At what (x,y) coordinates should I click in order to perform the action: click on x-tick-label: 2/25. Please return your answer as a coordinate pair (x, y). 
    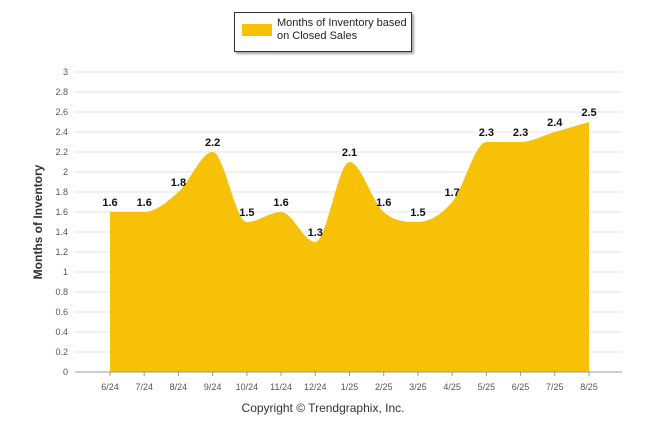
    Looking at the image, I should click on (384, 387).